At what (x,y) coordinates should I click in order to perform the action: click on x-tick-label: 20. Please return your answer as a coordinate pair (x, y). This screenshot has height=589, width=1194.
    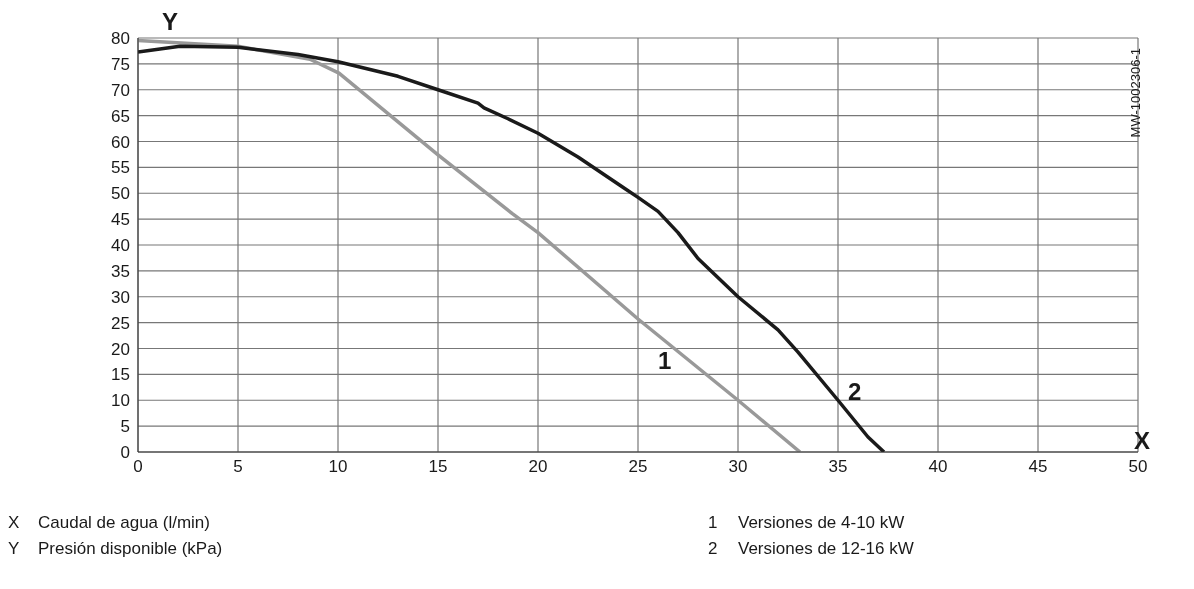
    Looking at the image, I should click on (538, 467).